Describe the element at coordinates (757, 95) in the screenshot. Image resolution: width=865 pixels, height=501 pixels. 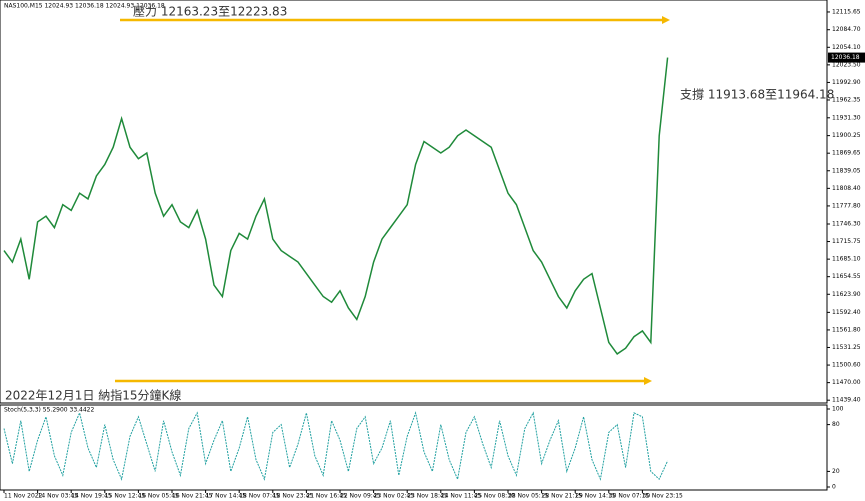
I see `annotation: 支撐 11913.68至11964.18` at that location.